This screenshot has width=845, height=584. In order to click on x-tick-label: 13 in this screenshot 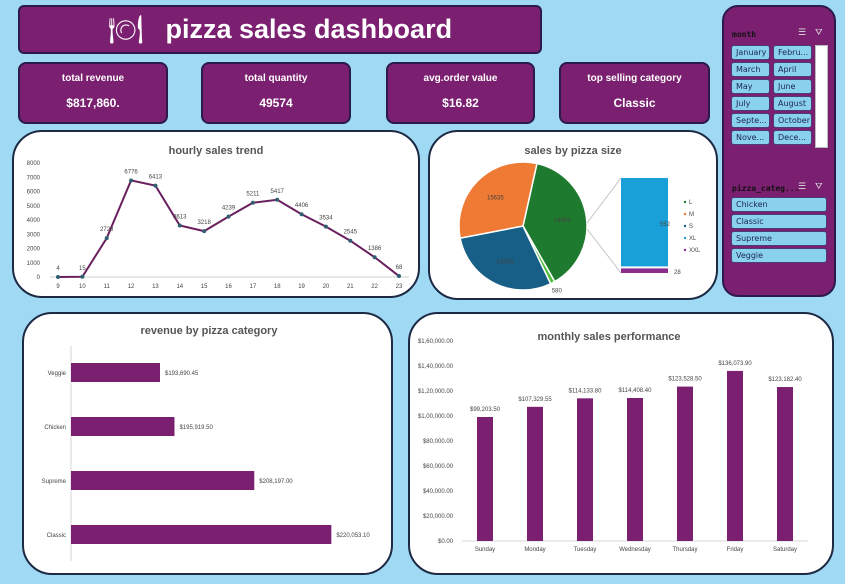, I will do `click(155, 287)`.